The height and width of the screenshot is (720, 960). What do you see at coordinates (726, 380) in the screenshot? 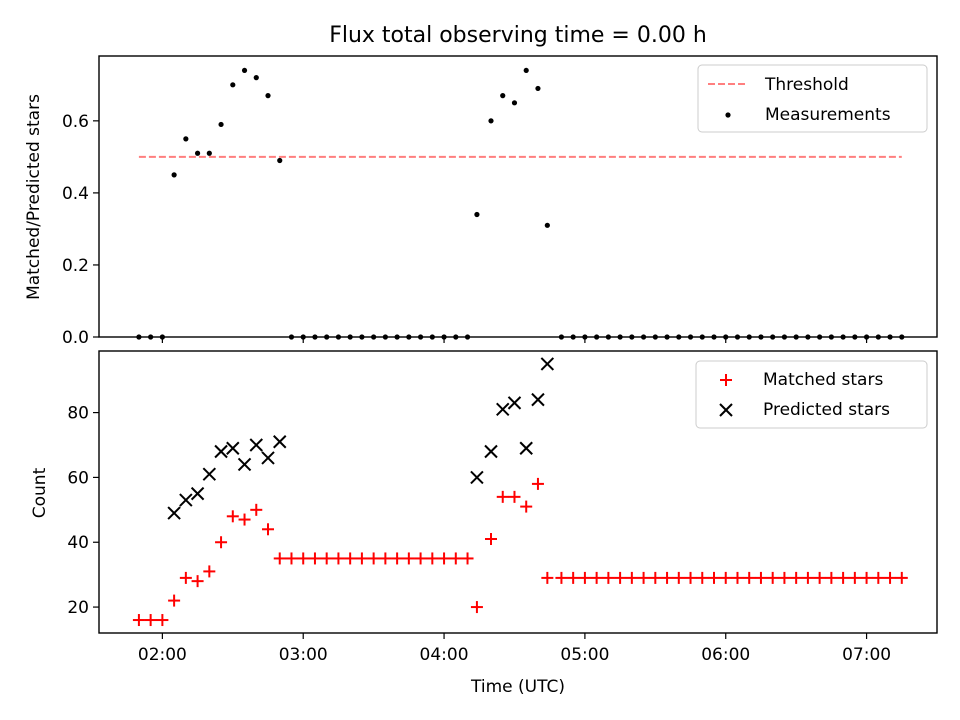
I see `matched-legend-marker` at bounding box center [726, 380].